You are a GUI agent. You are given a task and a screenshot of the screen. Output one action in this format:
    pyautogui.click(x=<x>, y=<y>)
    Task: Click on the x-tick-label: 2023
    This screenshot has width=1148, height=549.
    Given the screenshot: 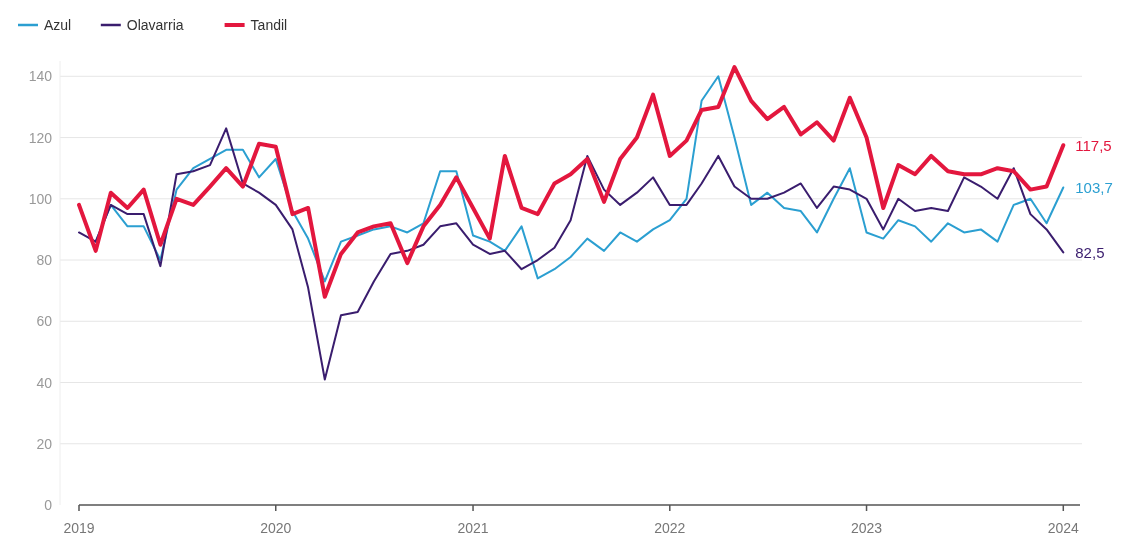 What is the action you would take?
    pyautogui.click(x=866, y=528)
    